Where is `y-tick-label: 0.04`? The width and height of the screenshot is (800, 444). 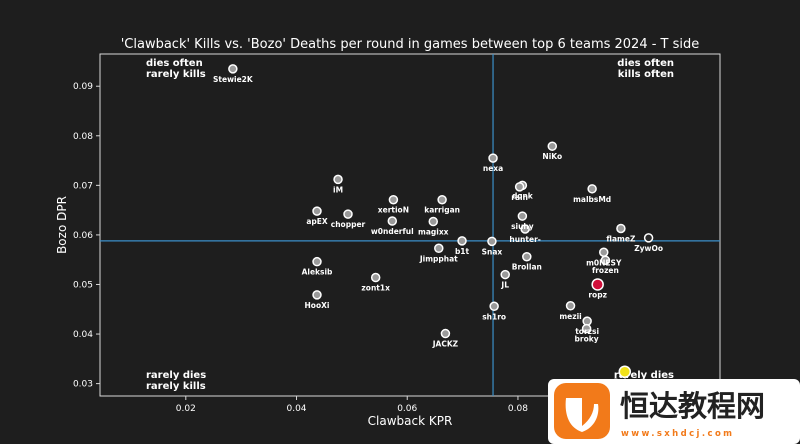 y-tick-label: 0.04 is located at coordinates (83, 335).